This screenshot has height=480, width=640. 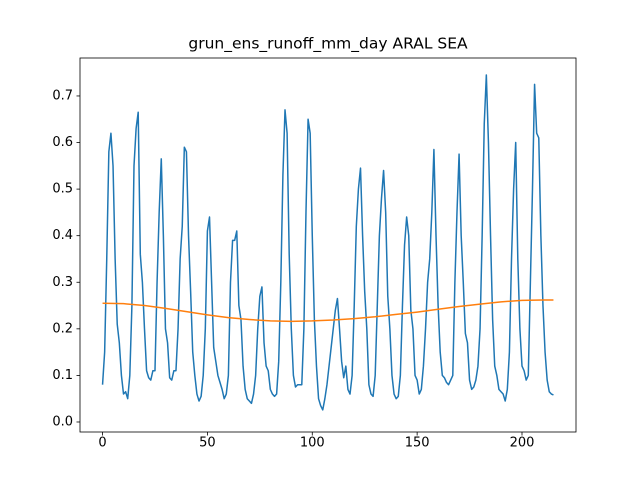 What do you see at coordinates (328, 44) in the screenshot?
I see `chart-title: grun_ens_runoff_mm_day ARAL SEA` at bounding box center [328, 44].